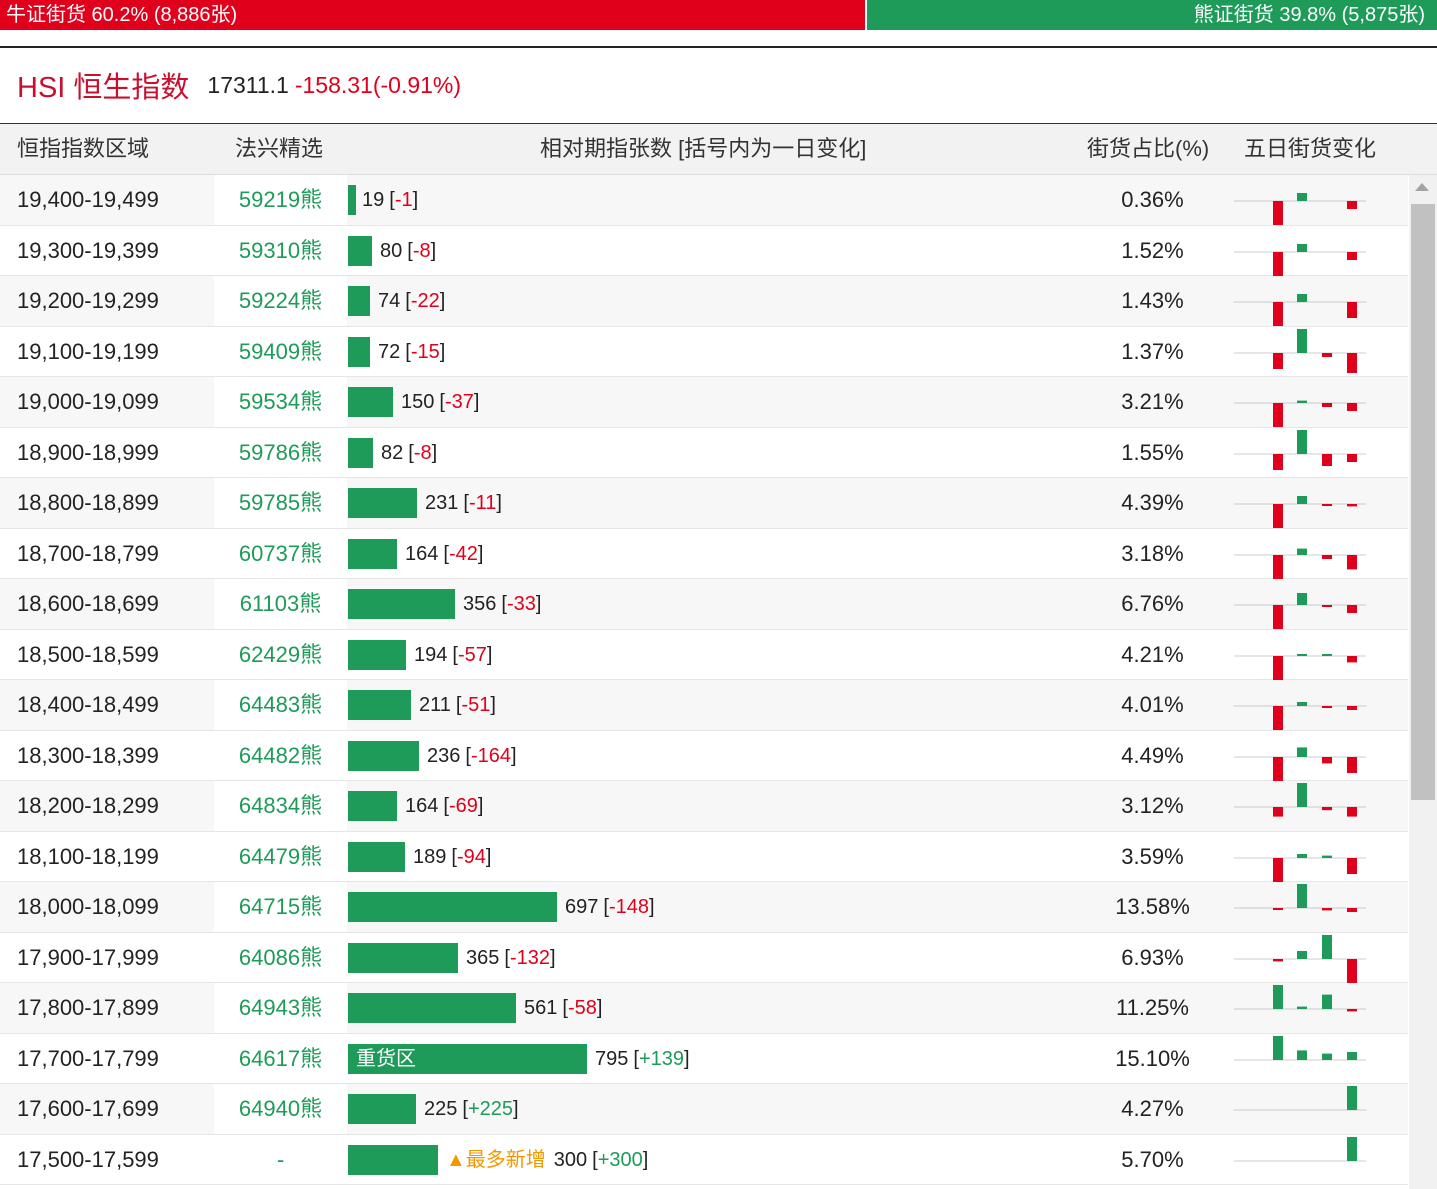 The height and width of the screenshot is (1189, 1437). Describe the element at coordinates (530, 957) in the screenshot. I see `count-change: [-132]` at that location.